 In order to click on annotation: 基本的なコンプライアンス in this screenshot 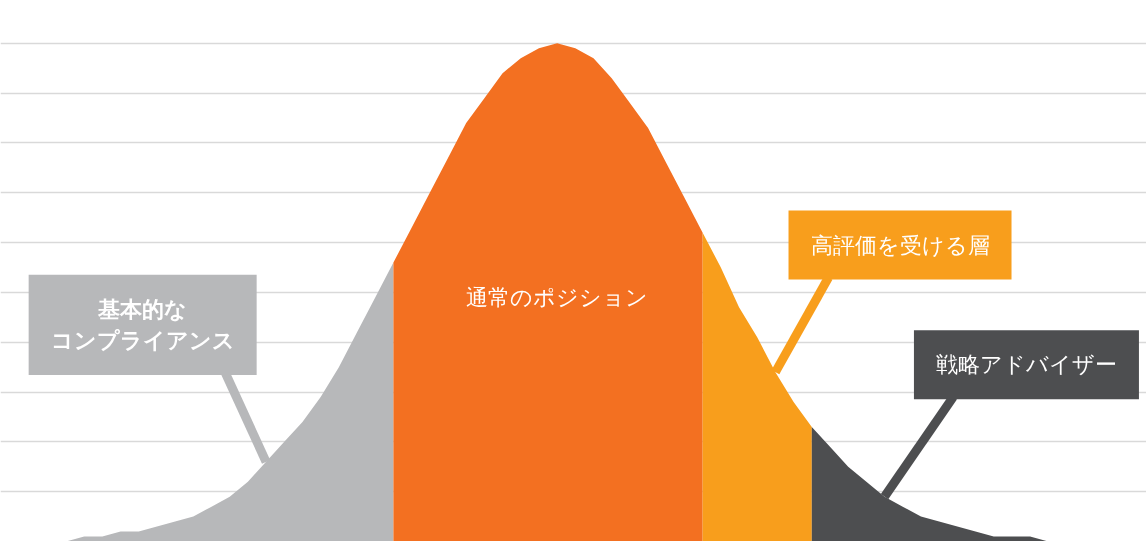, I will do `click(142, 324)`.